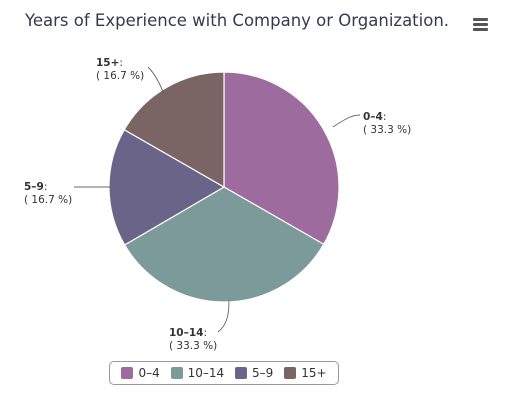  Describe the element at coordinates (149, 373) in the screenshot. I see `legend-label: 0–4` at that location.